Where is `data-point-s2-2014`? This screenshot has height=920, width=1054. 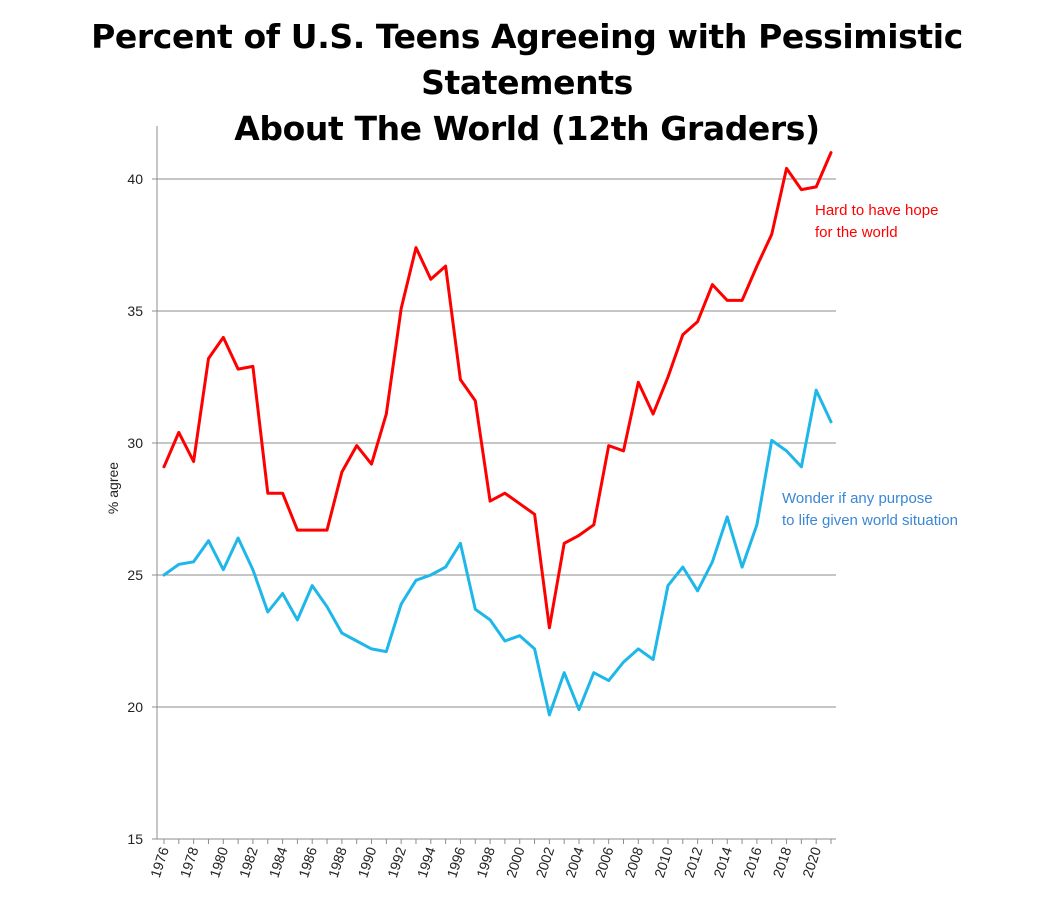 data-point-s2-2014 is located at coordinates (727, 517).